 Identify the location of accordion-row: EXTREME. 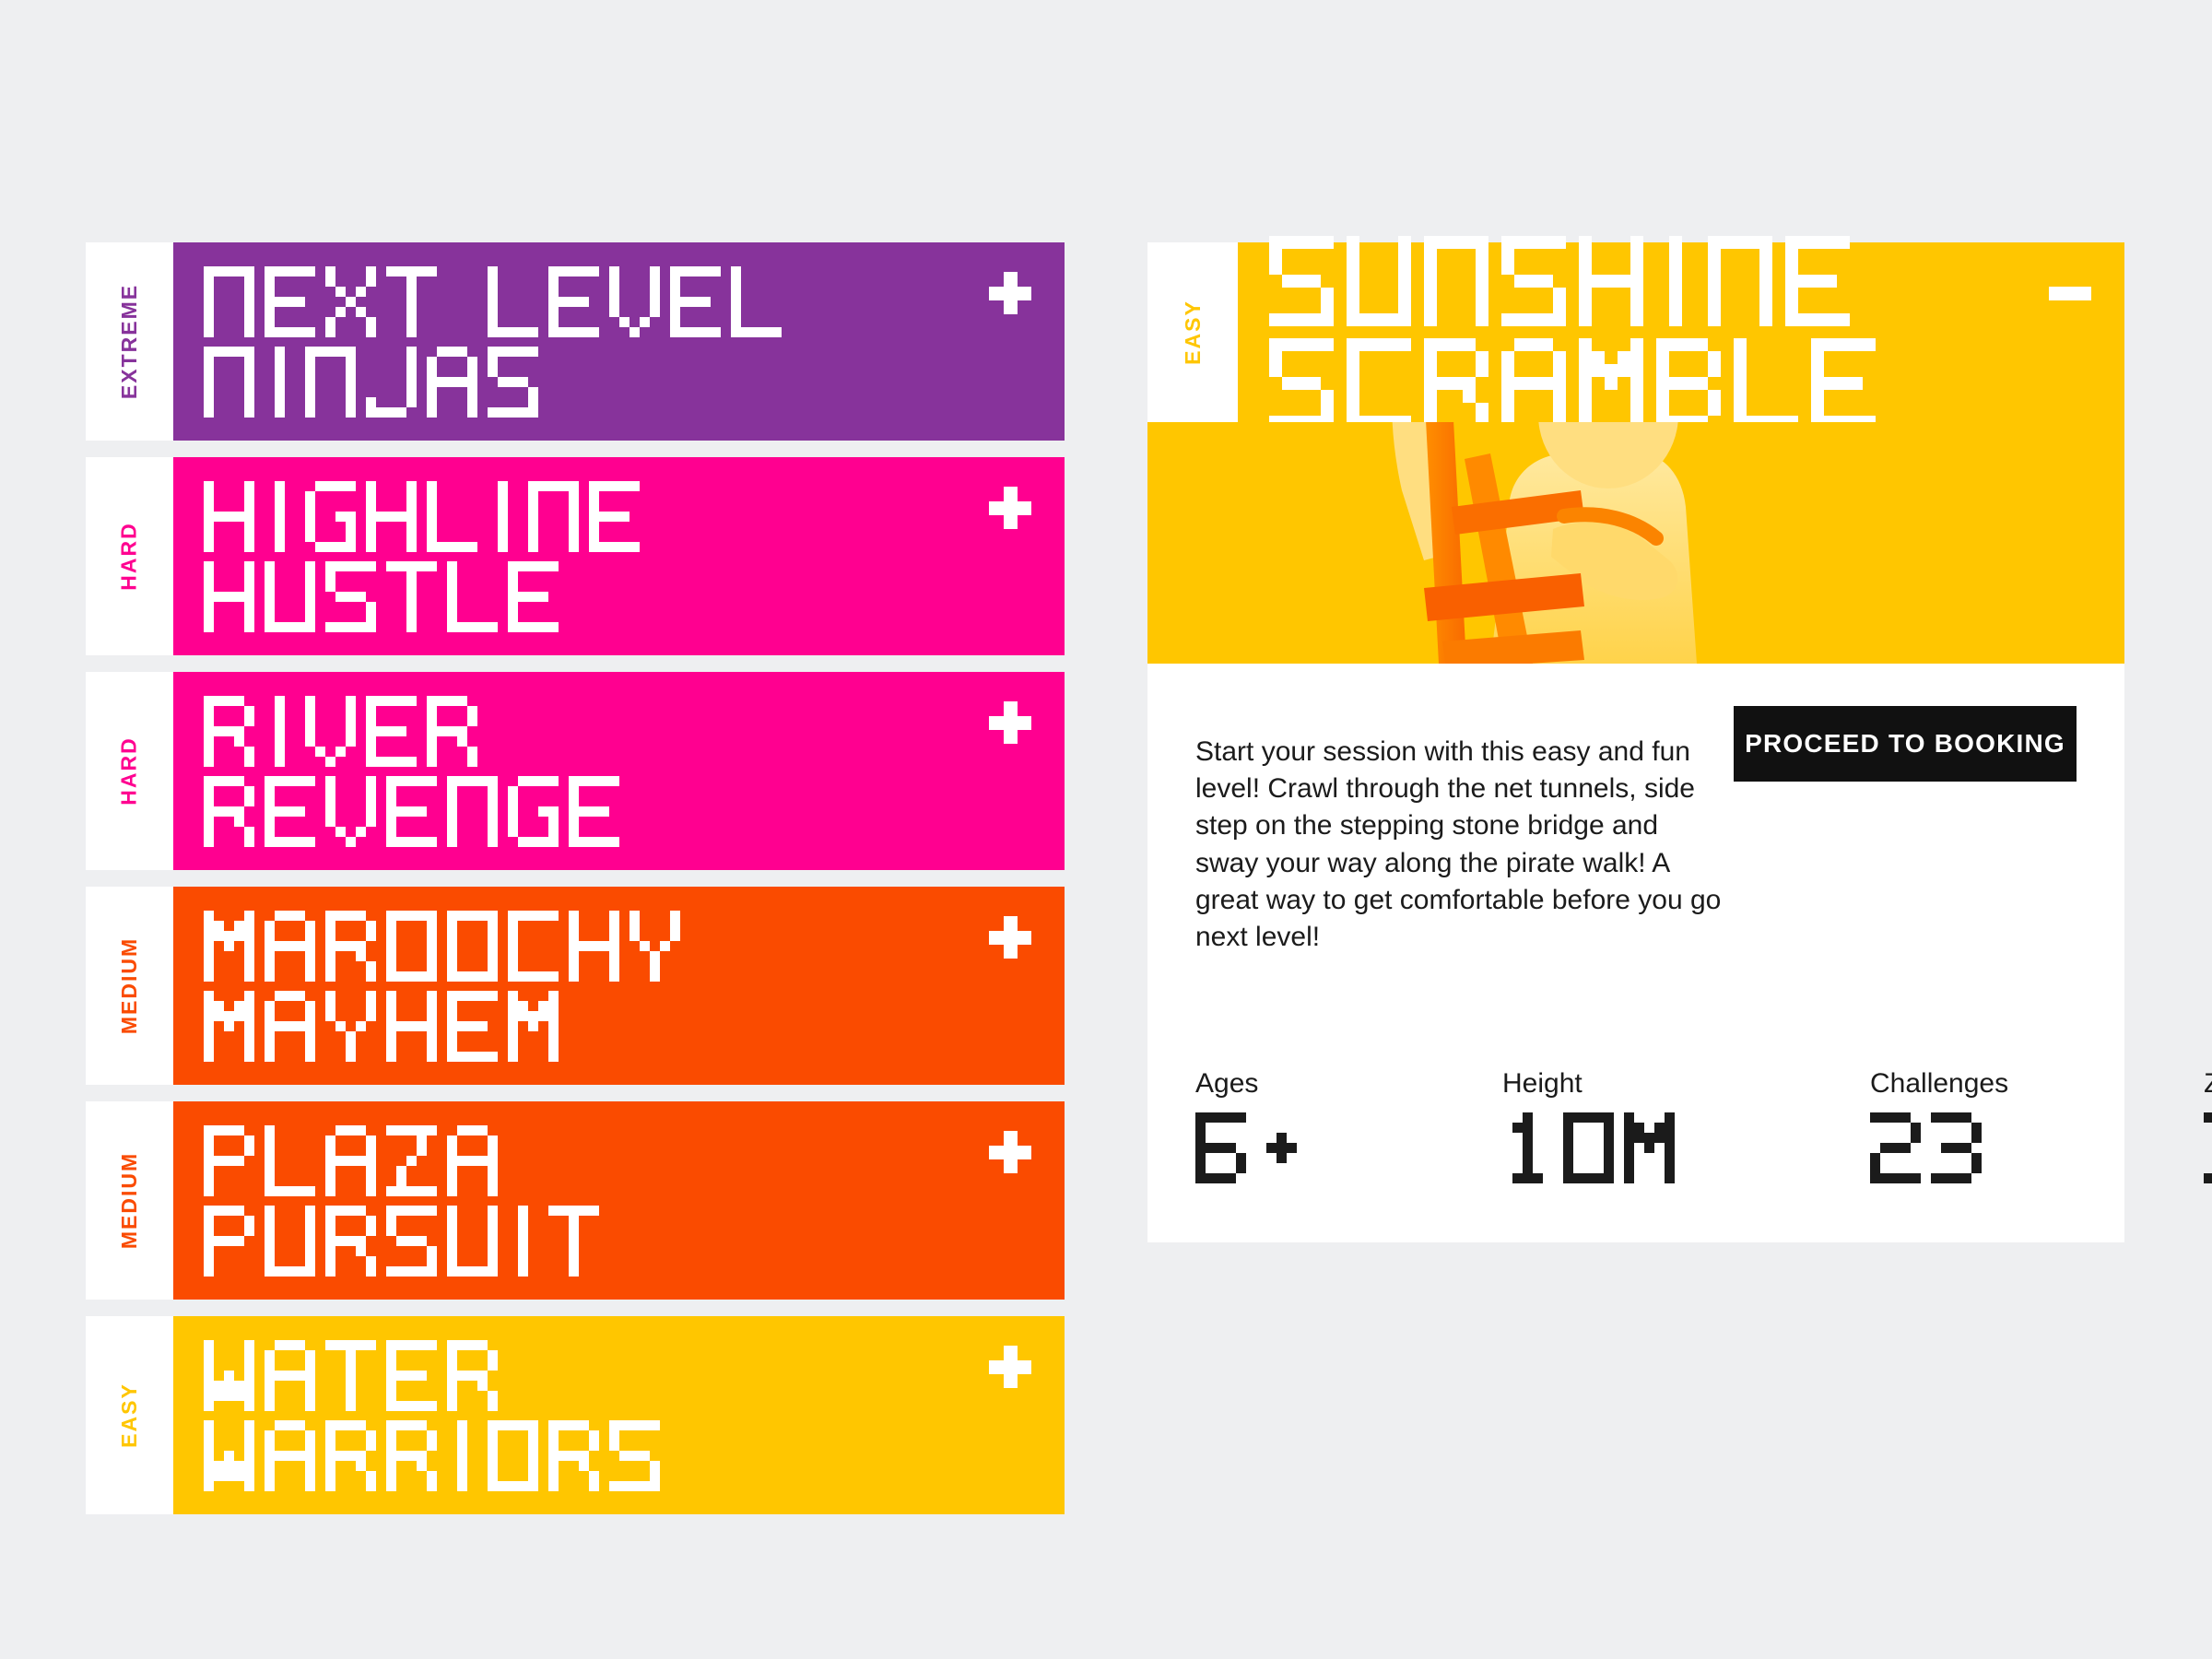
(575, 341).